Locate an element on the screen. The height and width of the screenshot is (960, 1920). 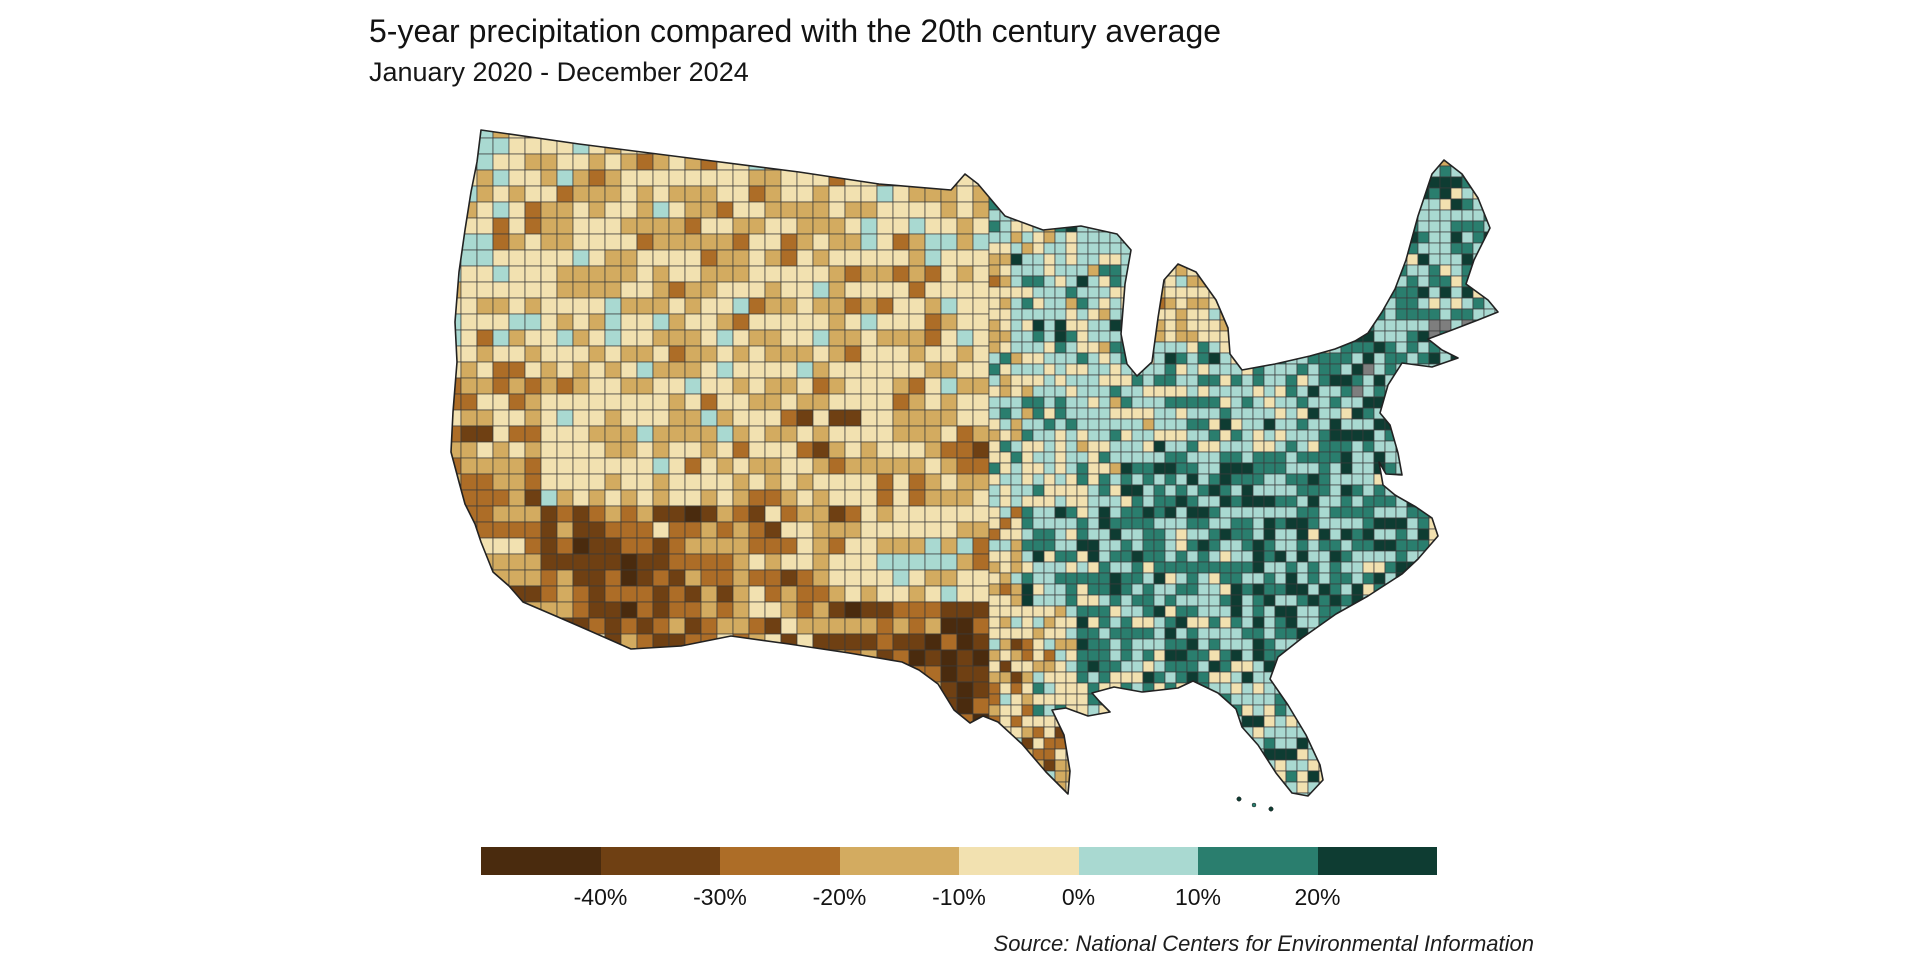
legend-tick-label: -10% is located at coordinates (959, 897).